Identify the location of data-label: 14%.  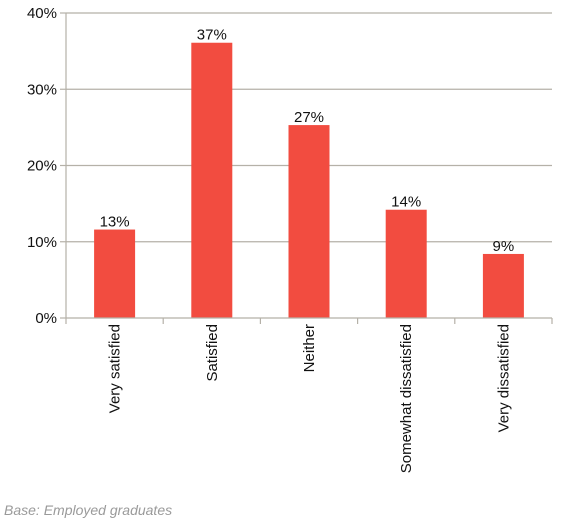
(406, 202).